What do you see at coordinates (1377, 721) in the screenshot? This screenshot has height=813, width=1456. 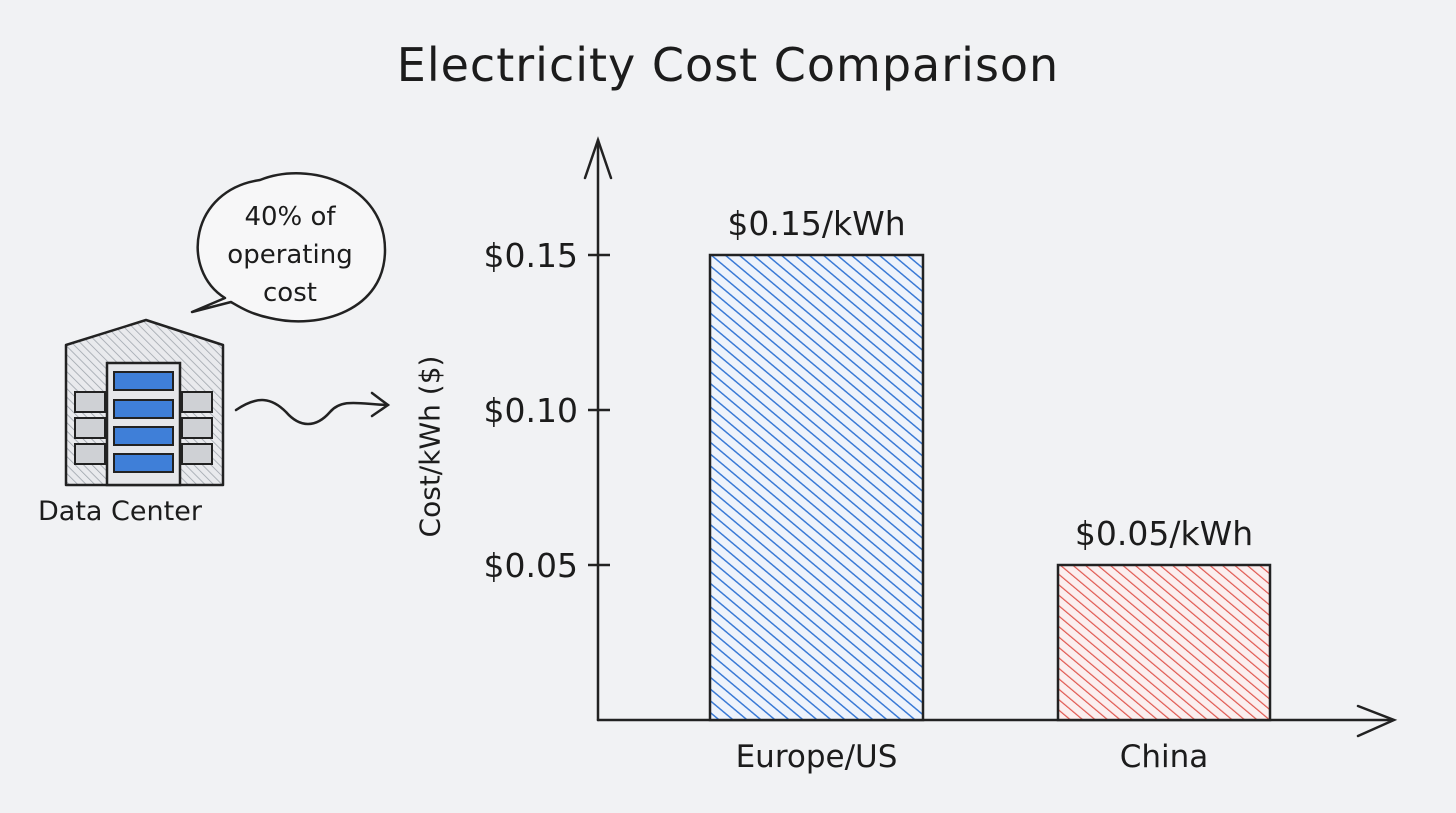 I see `x-axis-arrowhead` at bounding box center [1377, 721].